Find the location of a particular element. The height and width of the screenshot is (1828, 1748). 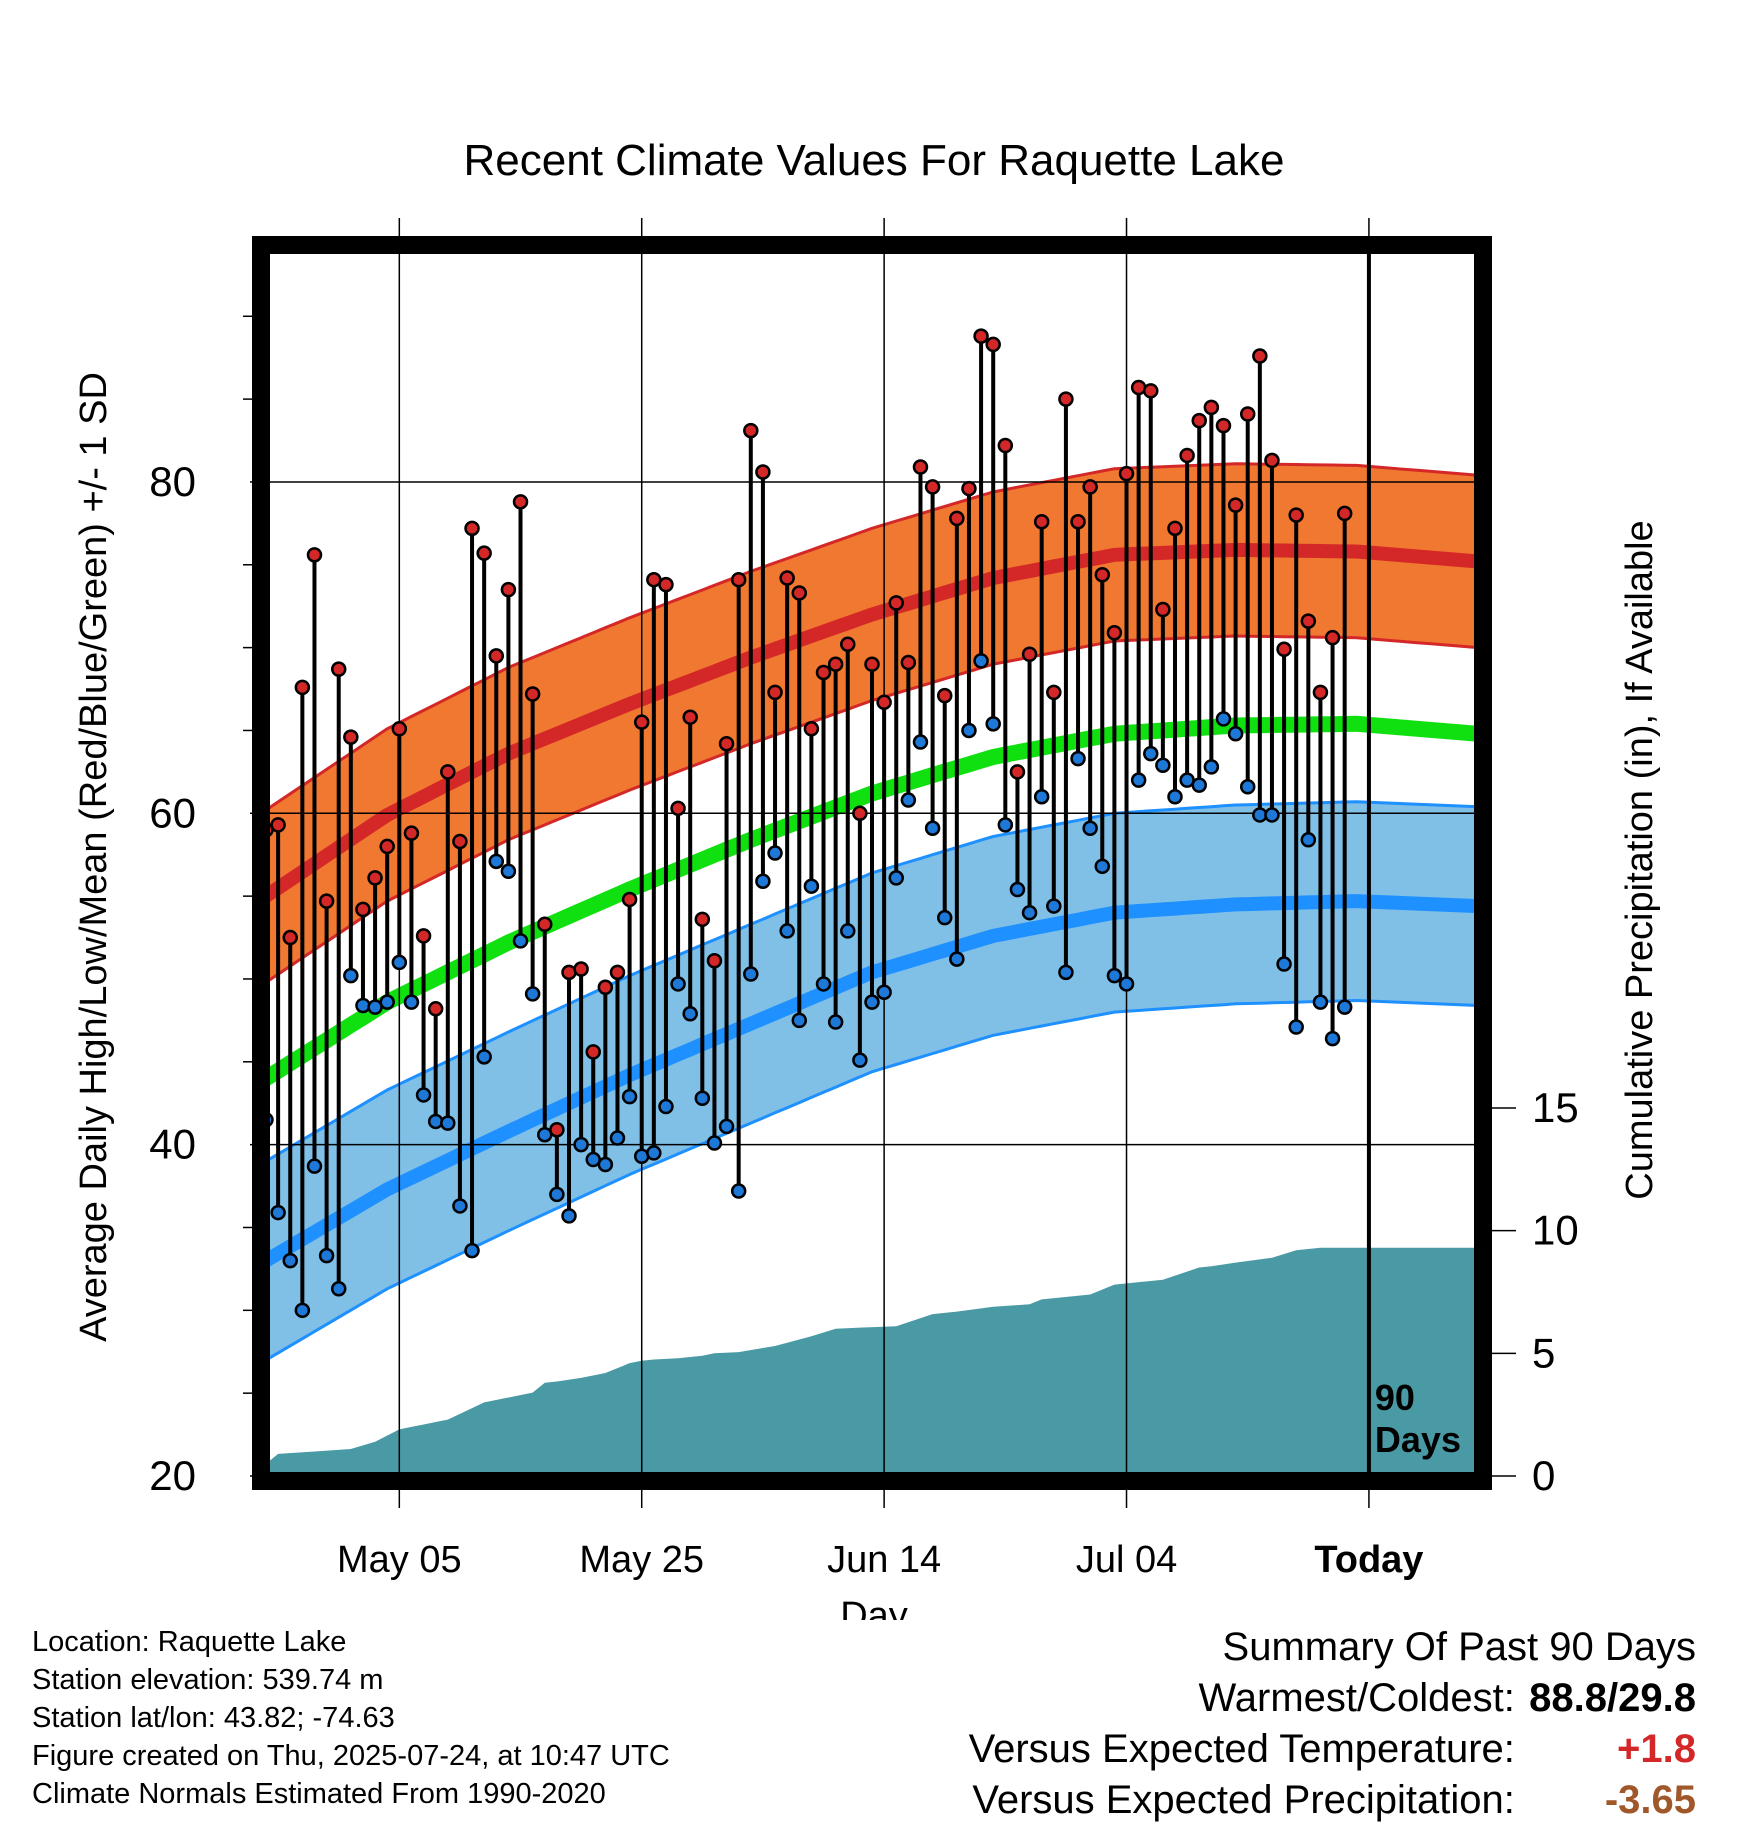

y-tick-label: 60 is located at coordinates (172, 812).